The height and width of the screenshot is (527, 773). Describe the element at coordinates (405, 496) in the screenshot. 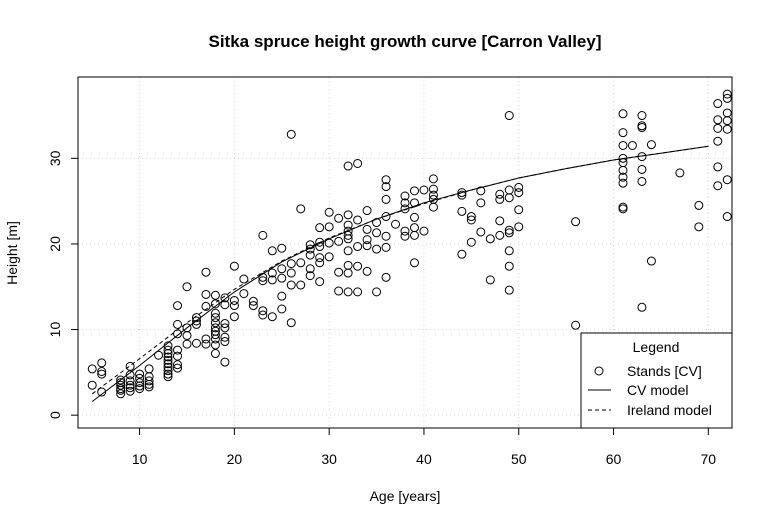

I see `x-axis-label: Age [years]` at that location.